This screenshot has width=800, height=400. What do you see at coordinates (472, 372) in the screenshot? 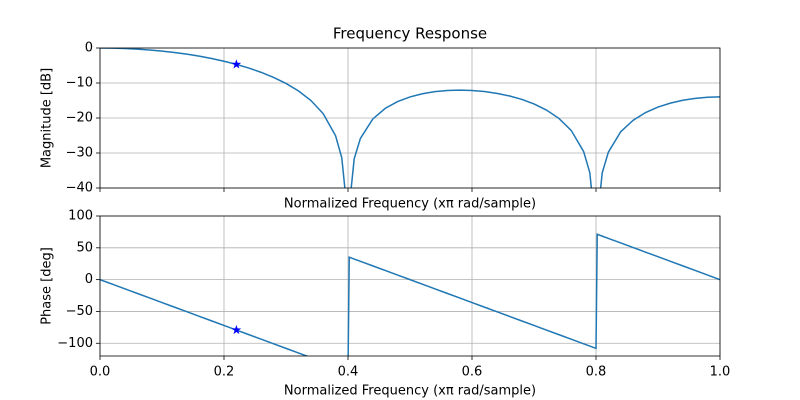
I see `x-tick-label: 0.6` at bounding box center [472, 372].